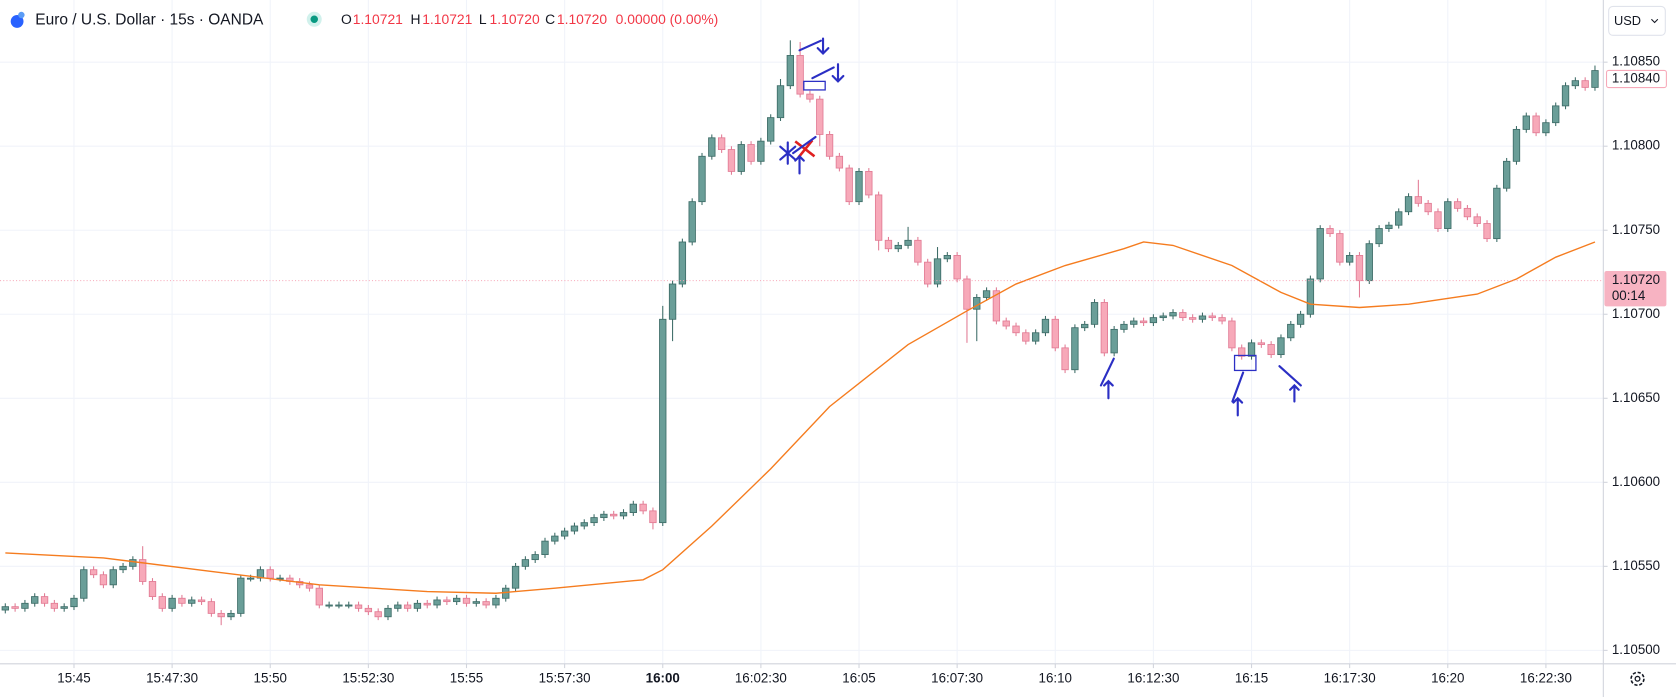  What do you see at coordinates (1655, 21) in the screenshot?
I see `chevron` at bounding box center [1655, 21].